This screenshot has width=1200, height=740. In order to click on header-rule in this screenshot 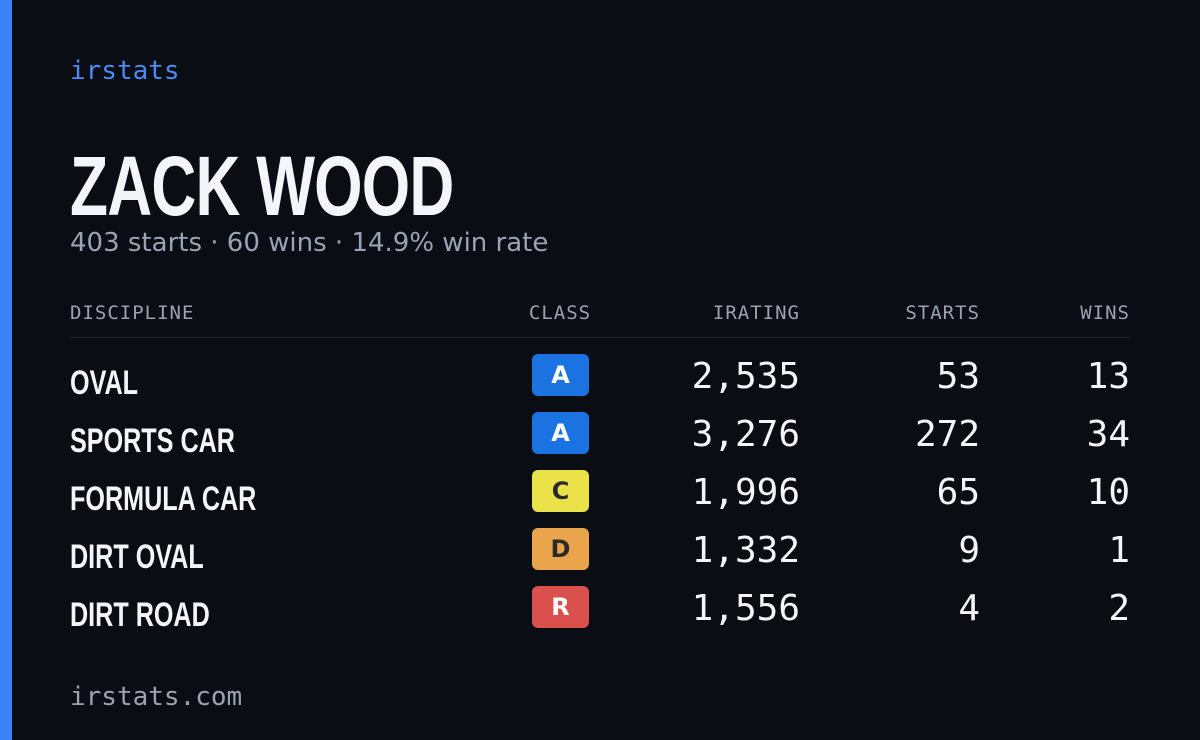, I will do `click(600, 337)`.